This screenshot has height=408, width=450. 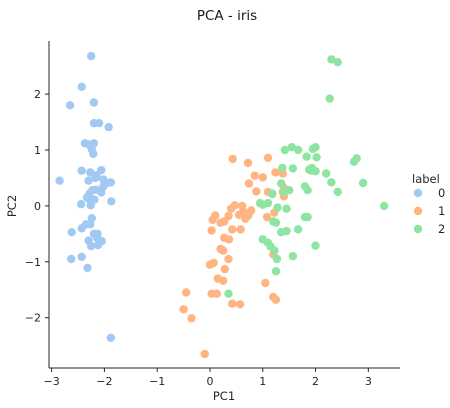 What do you see at coordinates (227, 16) in the screenshot?
I see `chart-title: PCA - iris` at bounding box center [227, 16].